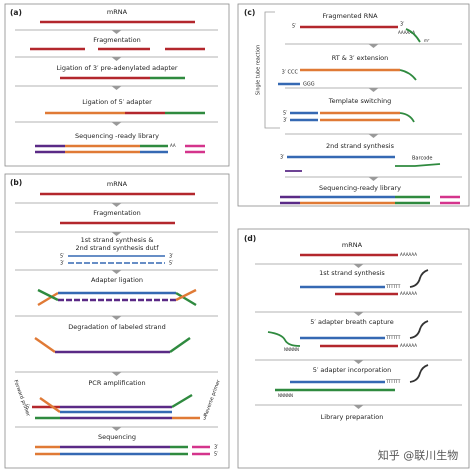  I want to click on step-label: Degradation of labeled strand, so click(117, 327).